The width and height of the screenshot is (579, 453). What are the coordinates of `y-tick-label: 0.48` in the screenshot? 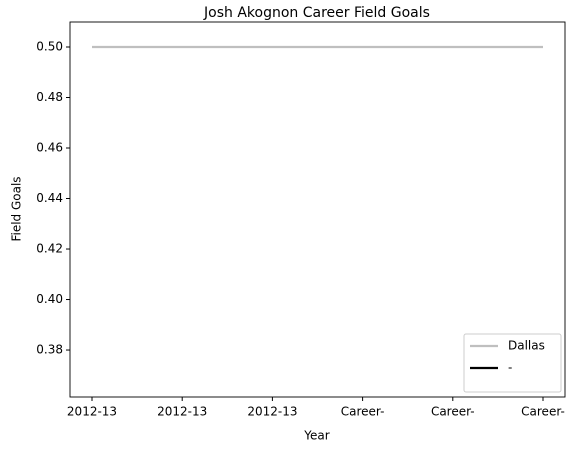 It's located at (49, 97).